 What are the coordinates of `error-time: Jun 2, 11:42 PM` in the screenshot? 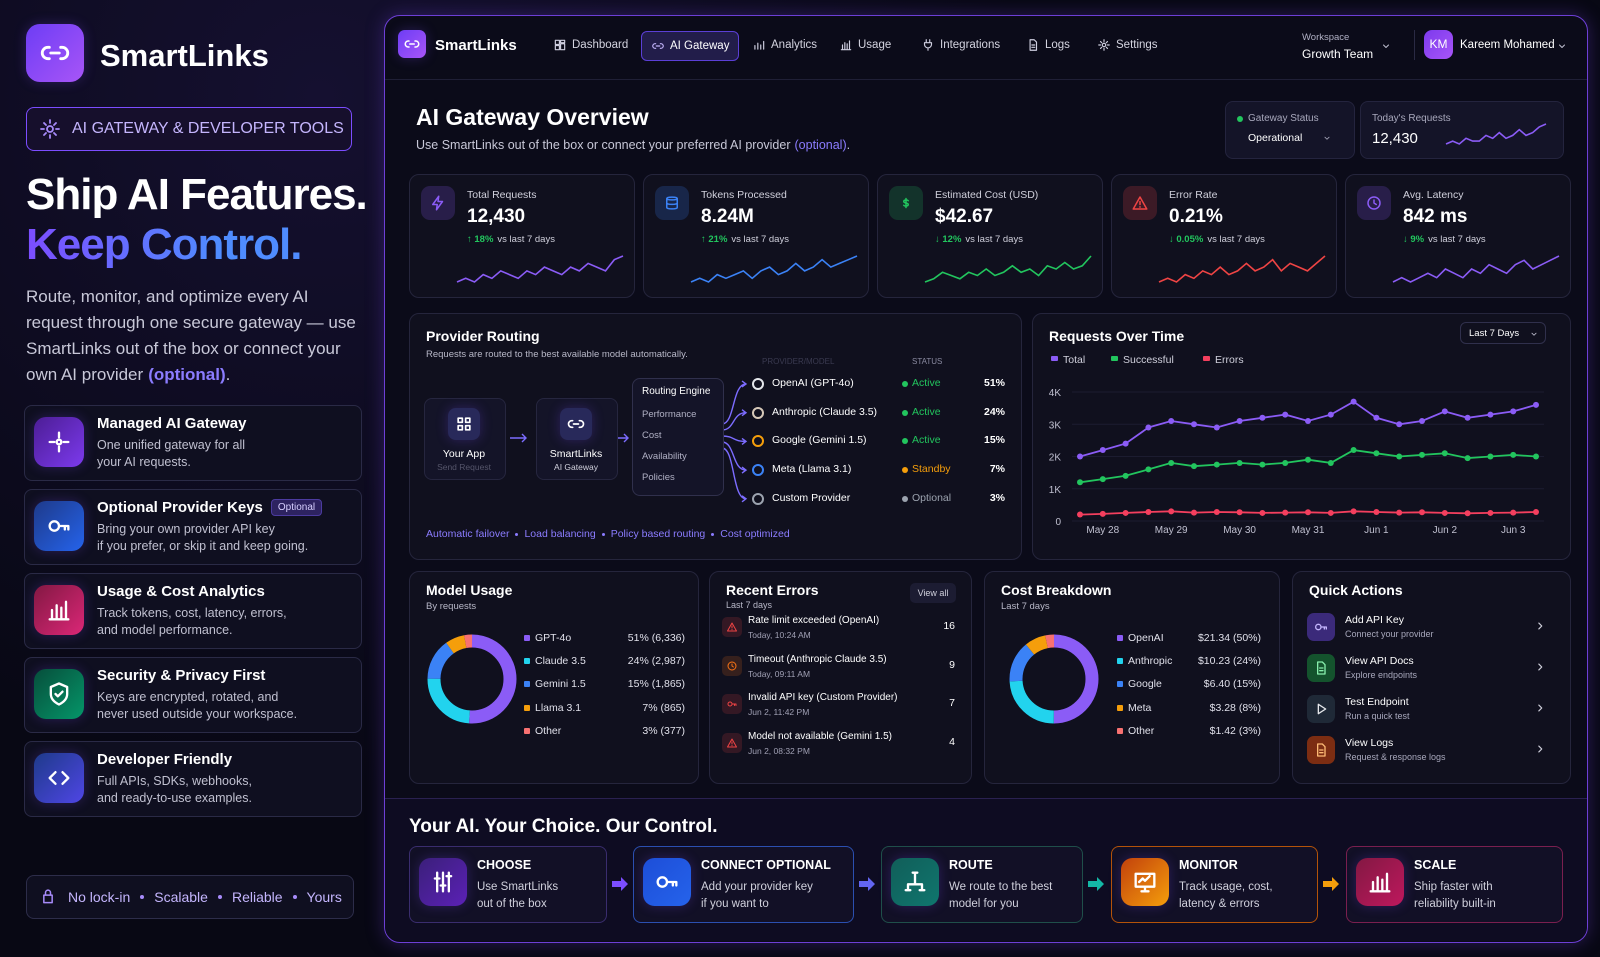 It's located at (779, 712).